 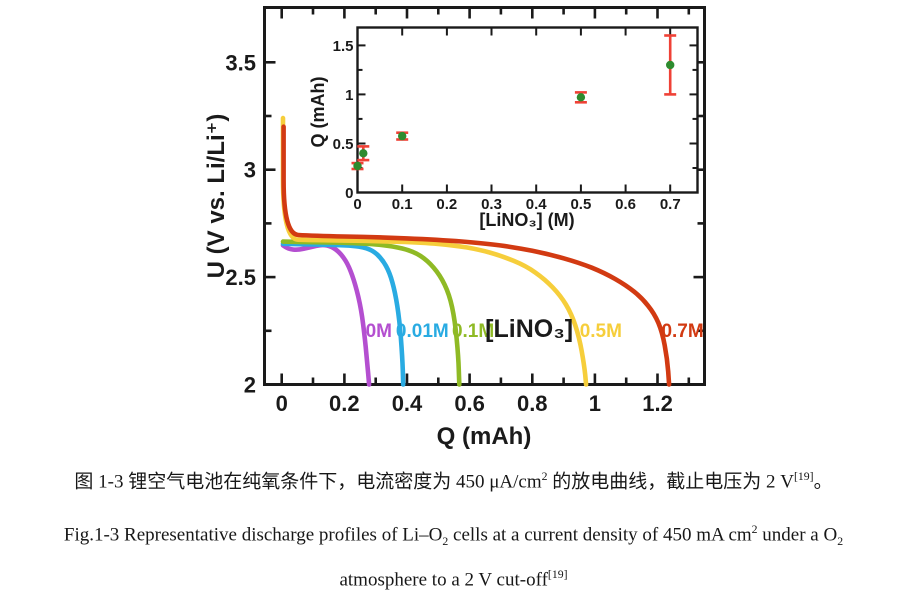 I want to click on caption-cn-period: 。, so click(x=823, y=482).